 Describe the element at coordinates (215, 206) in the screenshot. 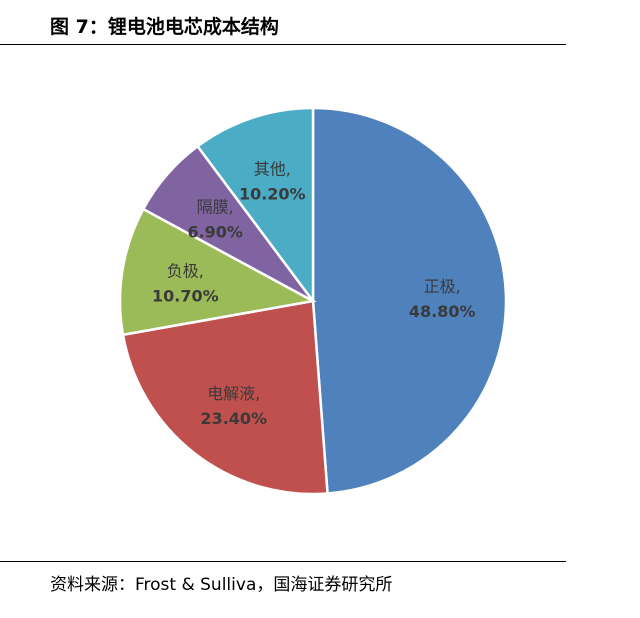

I see `slice-category-label: 隔膜,` at that location.